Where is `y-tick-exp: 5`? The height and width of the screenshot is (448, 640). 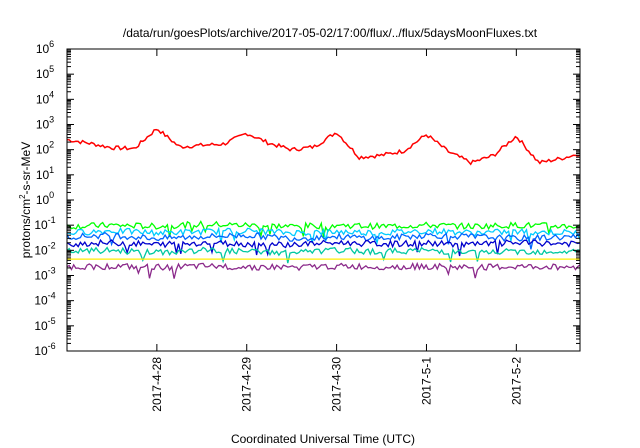
y-tick-exp: 5 is located at coordinates (51, 69).